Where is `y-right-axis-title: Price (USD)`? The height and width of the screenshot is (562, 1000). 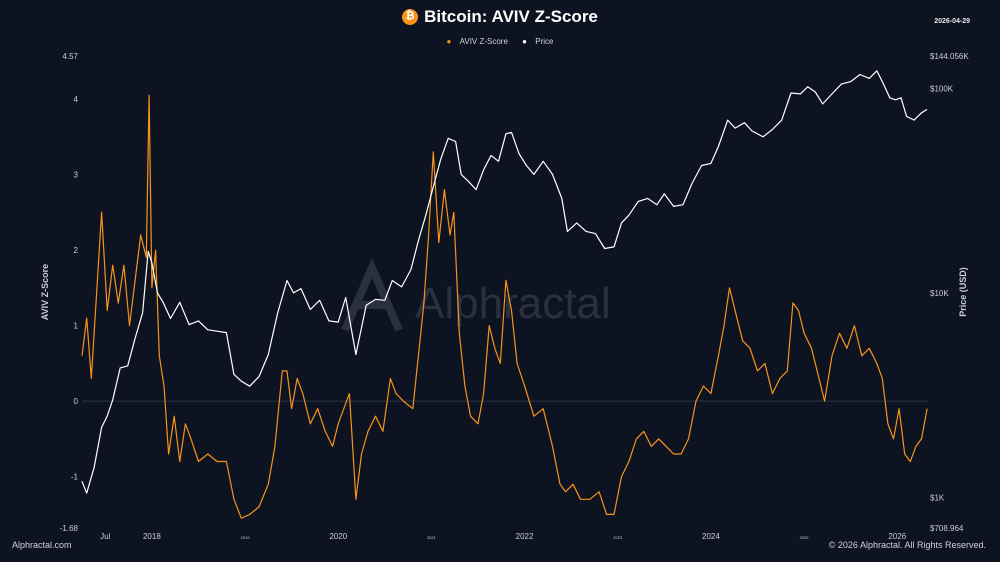 y-right-axis-title: Price (USD) is located at coordinates (963, 292).